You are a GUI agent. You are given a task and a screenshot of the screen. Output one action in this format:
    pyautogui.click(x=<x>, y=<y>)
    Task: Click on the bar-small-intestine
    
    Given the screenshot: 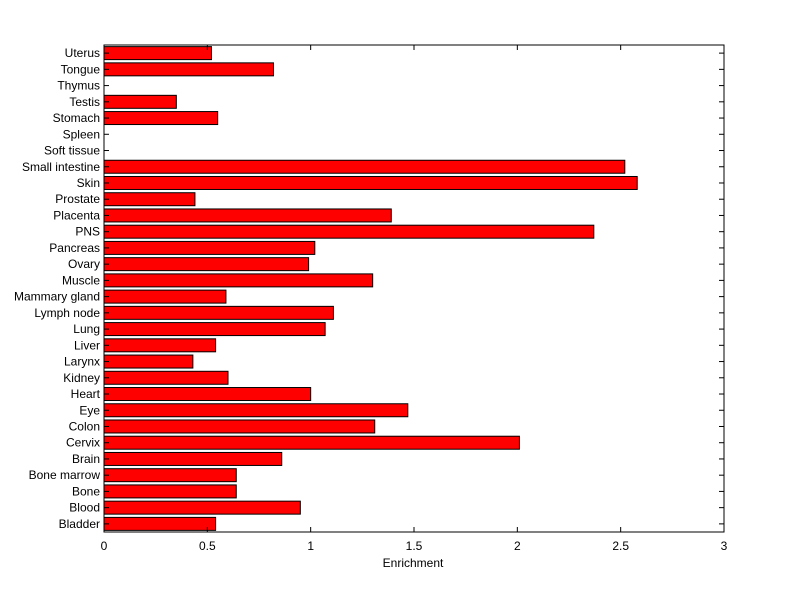 What is the action you would take?
    pyautogui.click(x=364, y=166)
    